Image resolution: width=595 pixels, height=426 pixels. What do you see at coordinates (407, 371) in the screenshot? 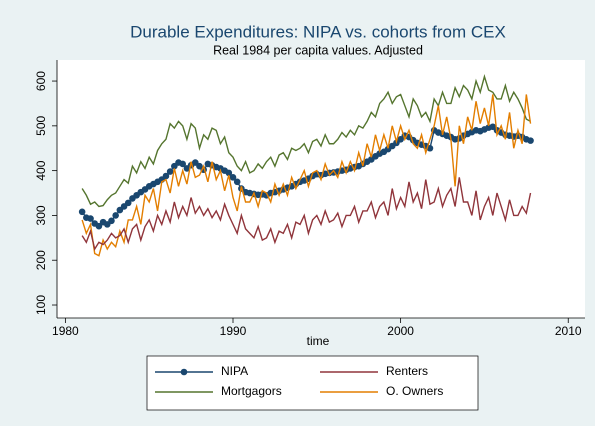
I see `legend-label: Renters` at bounding box center [407, 371].